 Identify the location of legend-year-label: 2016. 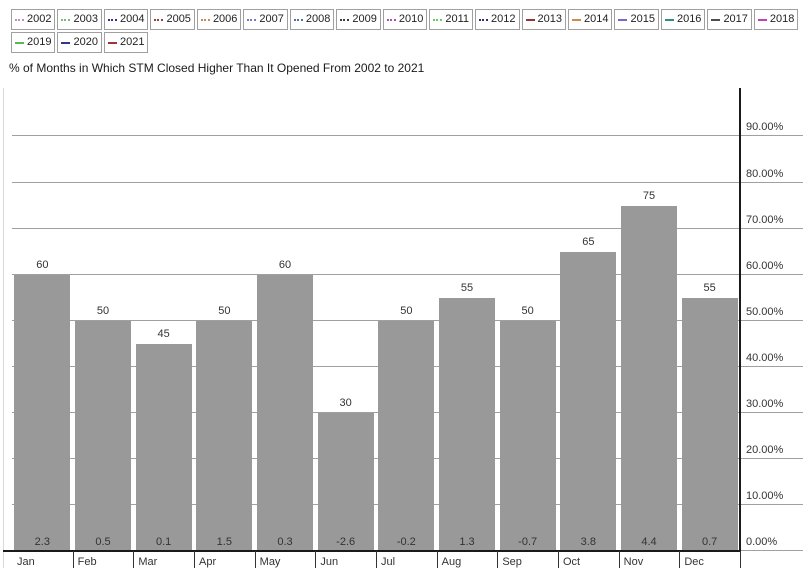
(689, 19).